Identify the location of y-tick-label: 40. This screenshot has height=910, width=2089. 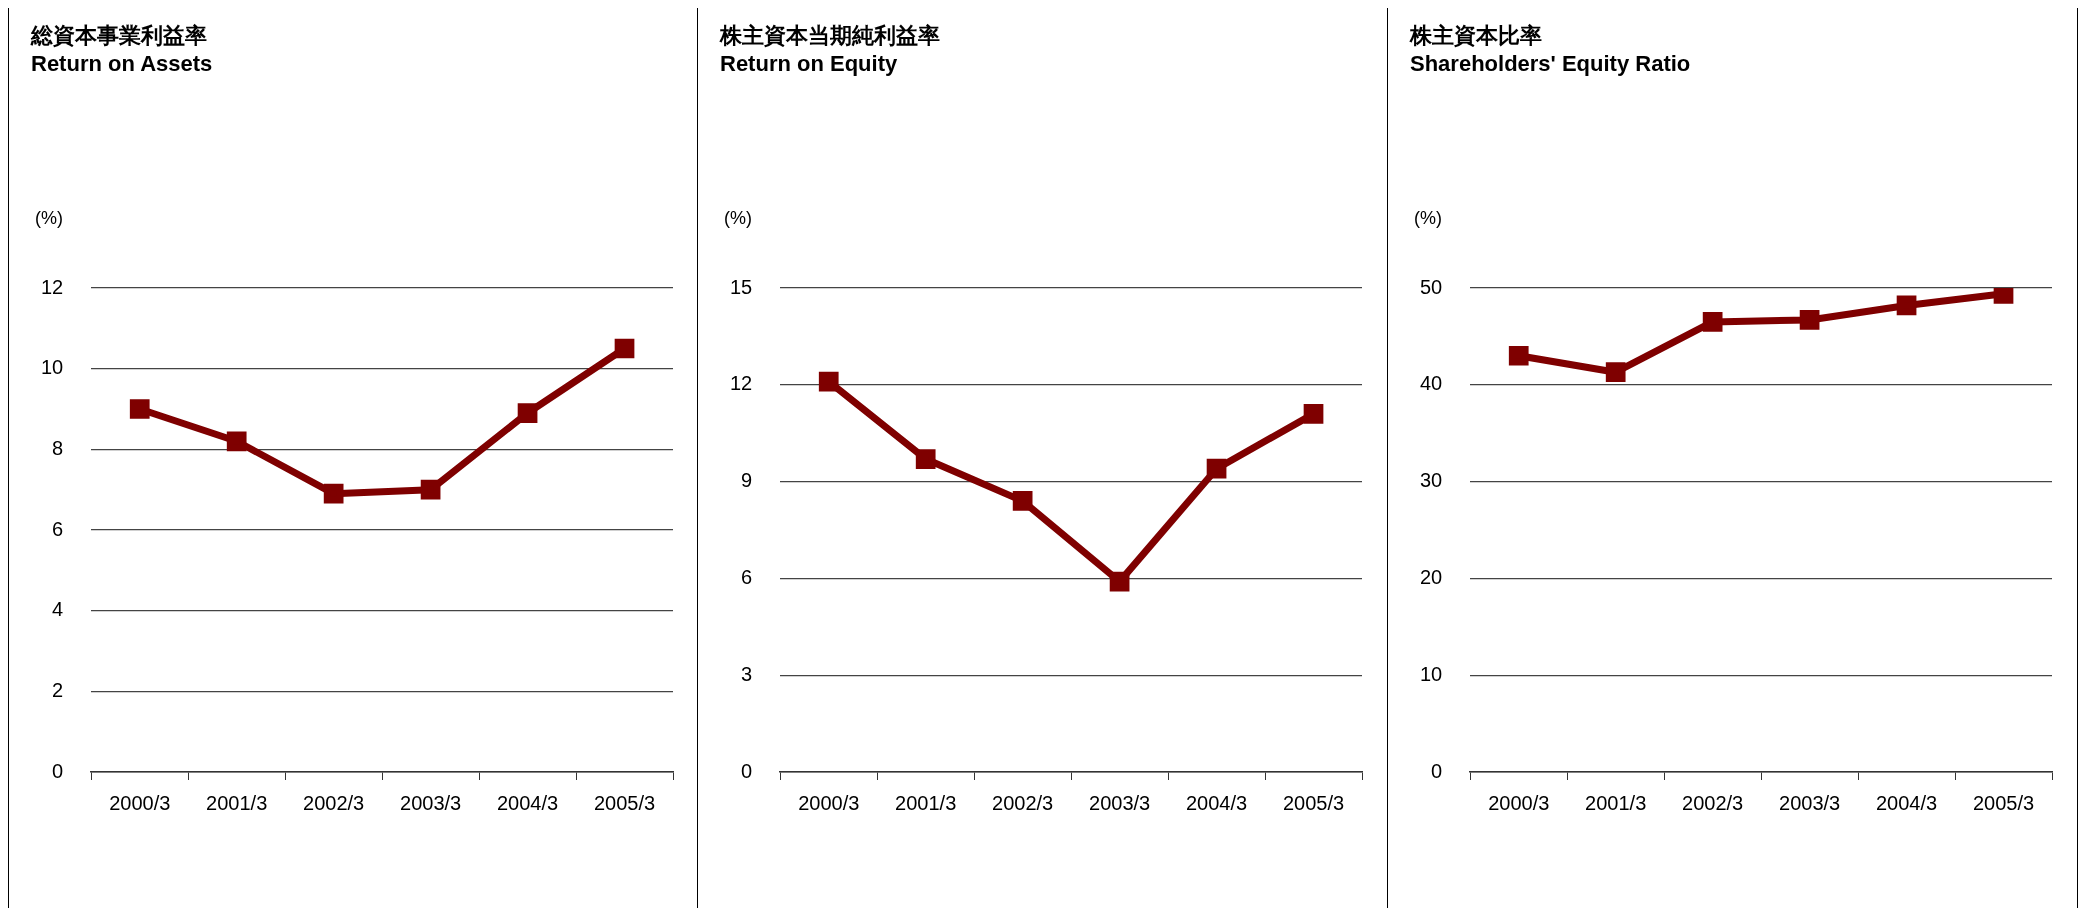
(1431, 383).